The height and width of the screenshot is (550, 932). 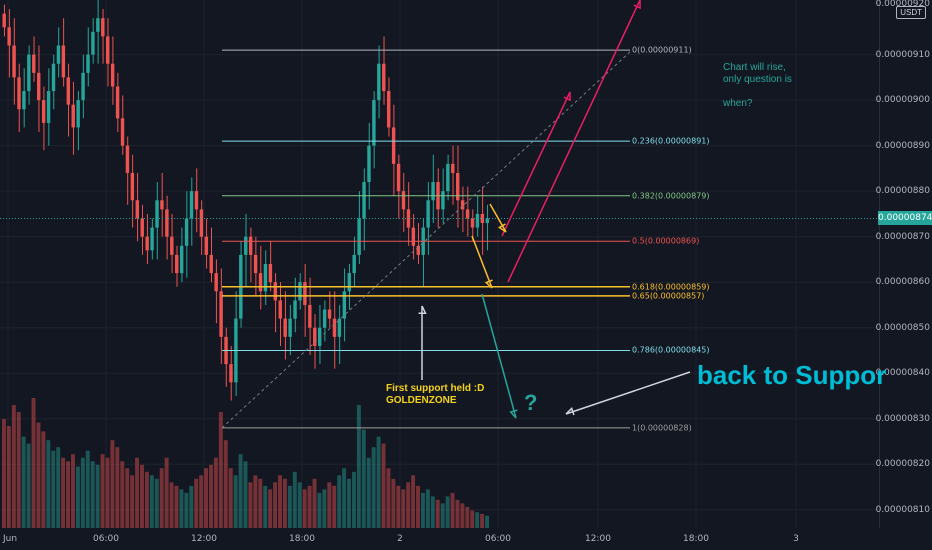 What do you see at coordinates (302, 539) in the screenshot?
I see `x-tick-label: 18:00` at bounding box center [302, 539].